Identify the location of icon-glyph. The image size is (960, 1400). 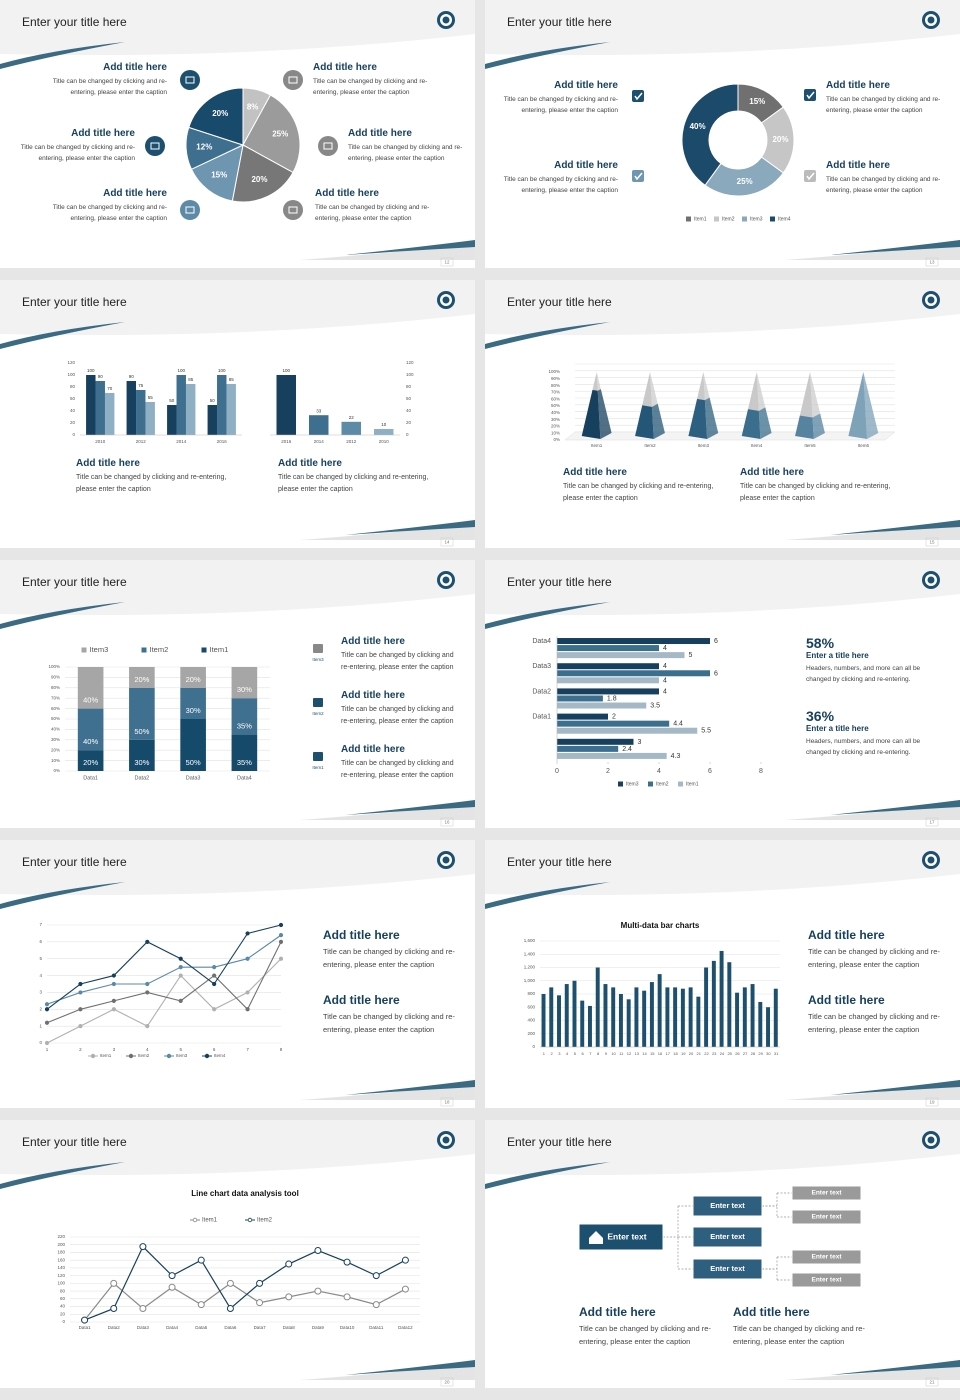
(328, 146).